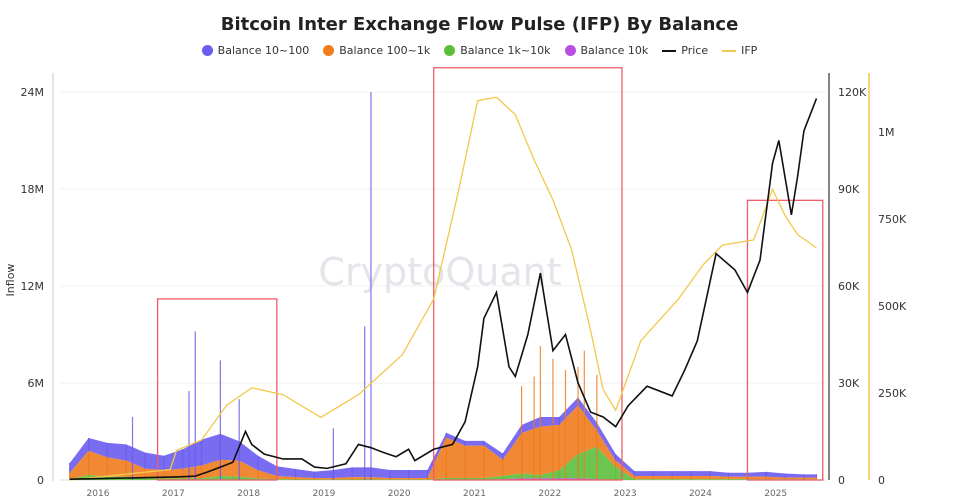  Describe the element at coordinates (849, 189) in the screenshot. I see `price-tick-label: 90K` at that location.